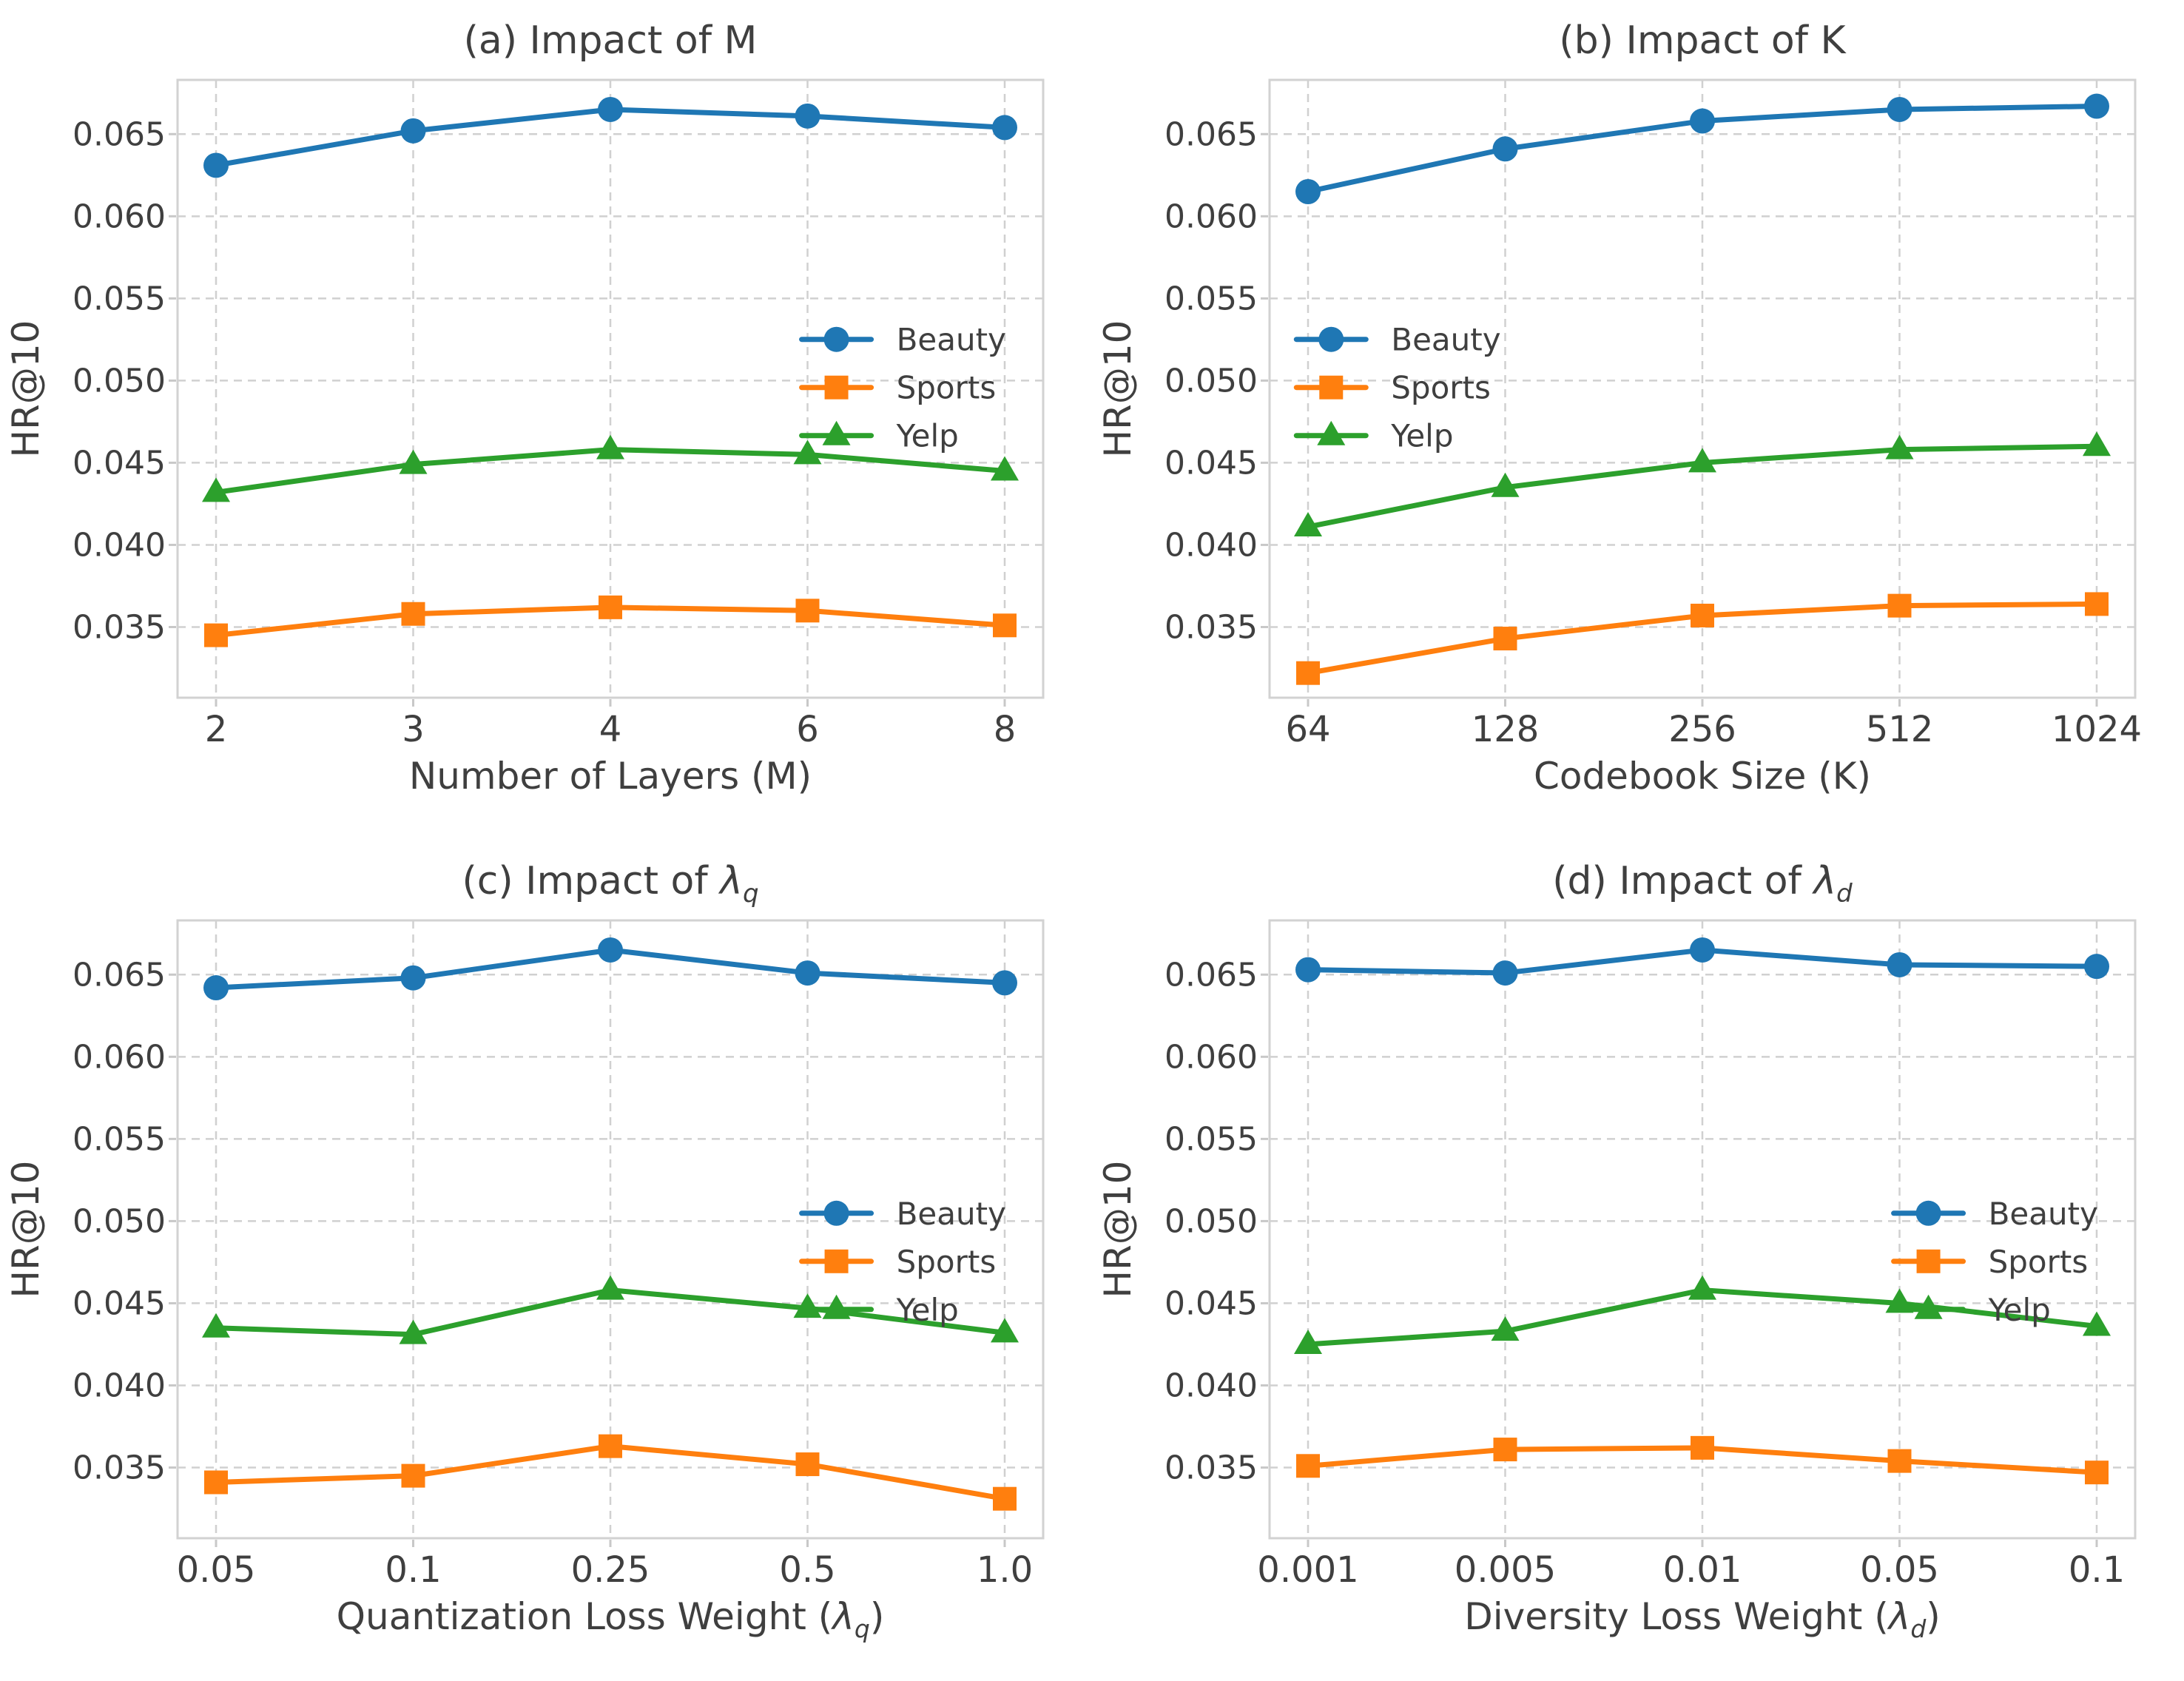 This screenshot has width=2184, height=1681. What do you see at coordinates (1703, 776) in the screenshot?
I see `x-axis-label: Codebook Size (K)` at bounding box center [1703, 776].